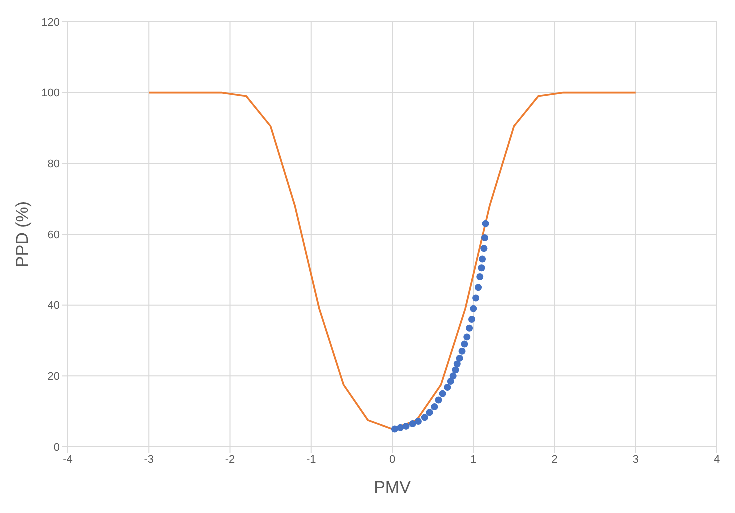 The image size is (735, 513). What do you see at coordinates (149, 460) in the screenshot?
I see `x-tick-label: -3` at bounding box center [149, 460].